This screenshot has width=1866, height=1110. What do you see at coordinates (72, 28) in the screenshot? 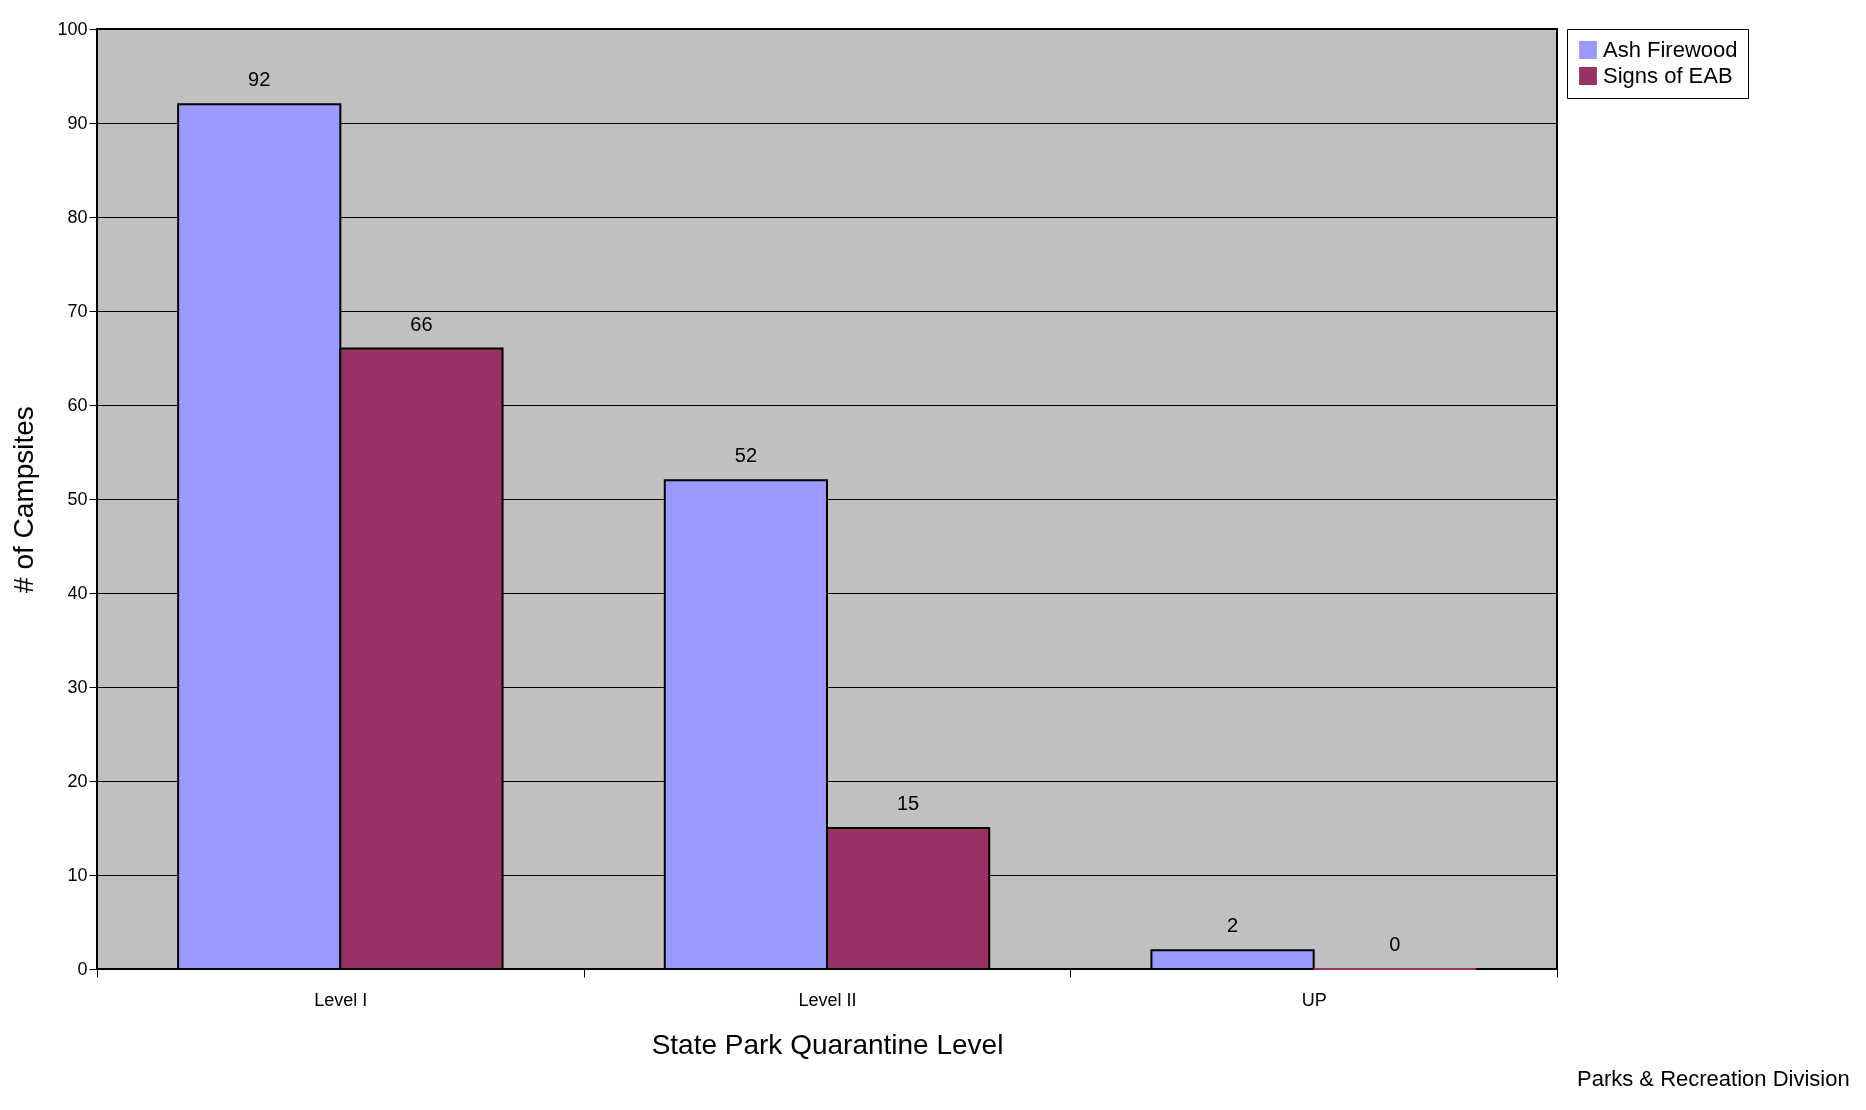
I see `y-tick-label: 100` at bounding box center [72, 28].